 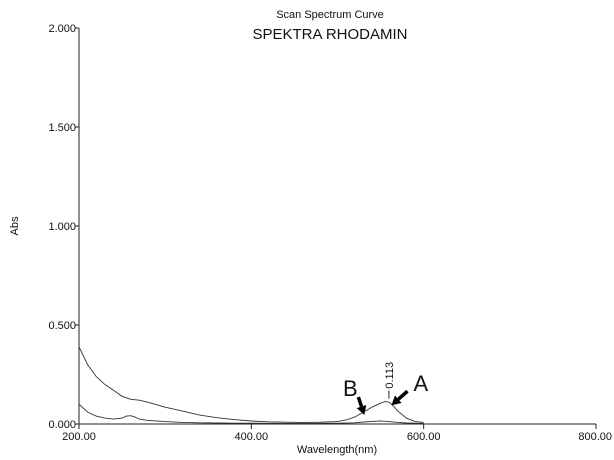 I want to click on x-tick-label: 400.00, so click(x=252, y=437).